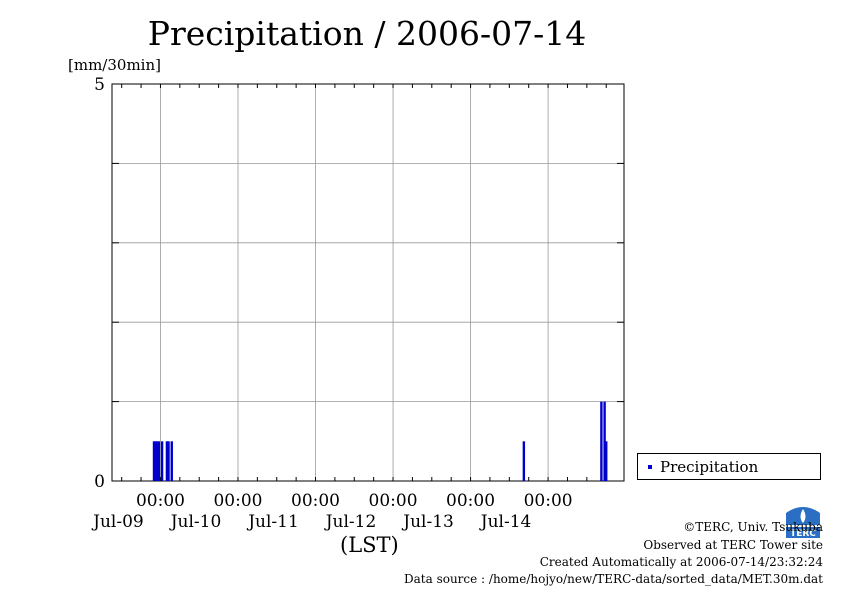 The height and width of the screenshot is (595, 842). I want to click on x-tick-date-label: Jul-12, so click(350, 522).